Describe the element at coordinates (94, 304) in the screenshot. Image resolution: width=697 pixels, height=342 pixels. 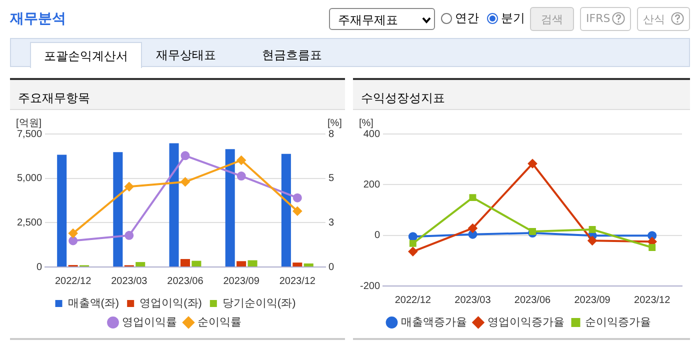
I see `legend-label: 매출액(좌)` at that location.